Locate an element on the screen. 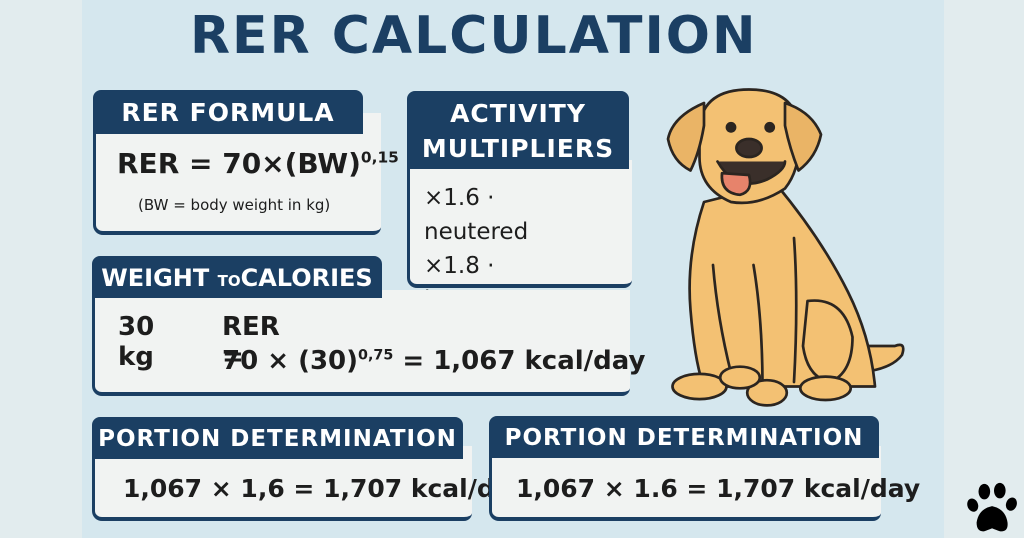  portion-equation: 1,067 × 1.6 = 1,707 kcal/day is located at coordinates (718, 488).